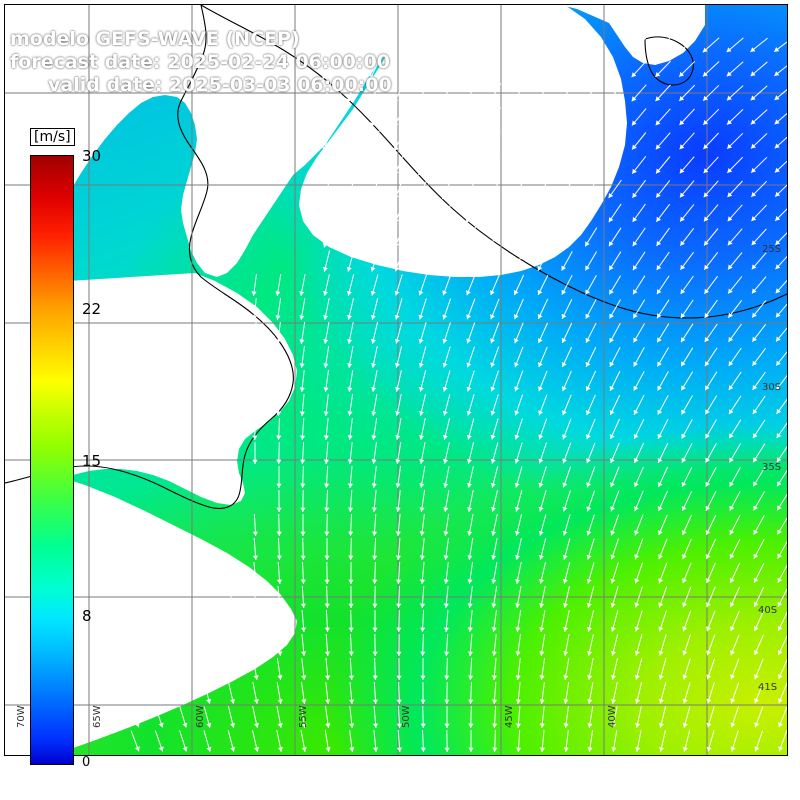 This screenshot has width=800, height=800. I want to click on valid-date: valid date: 2025-03-03 06:00:00, so click(220, 85).